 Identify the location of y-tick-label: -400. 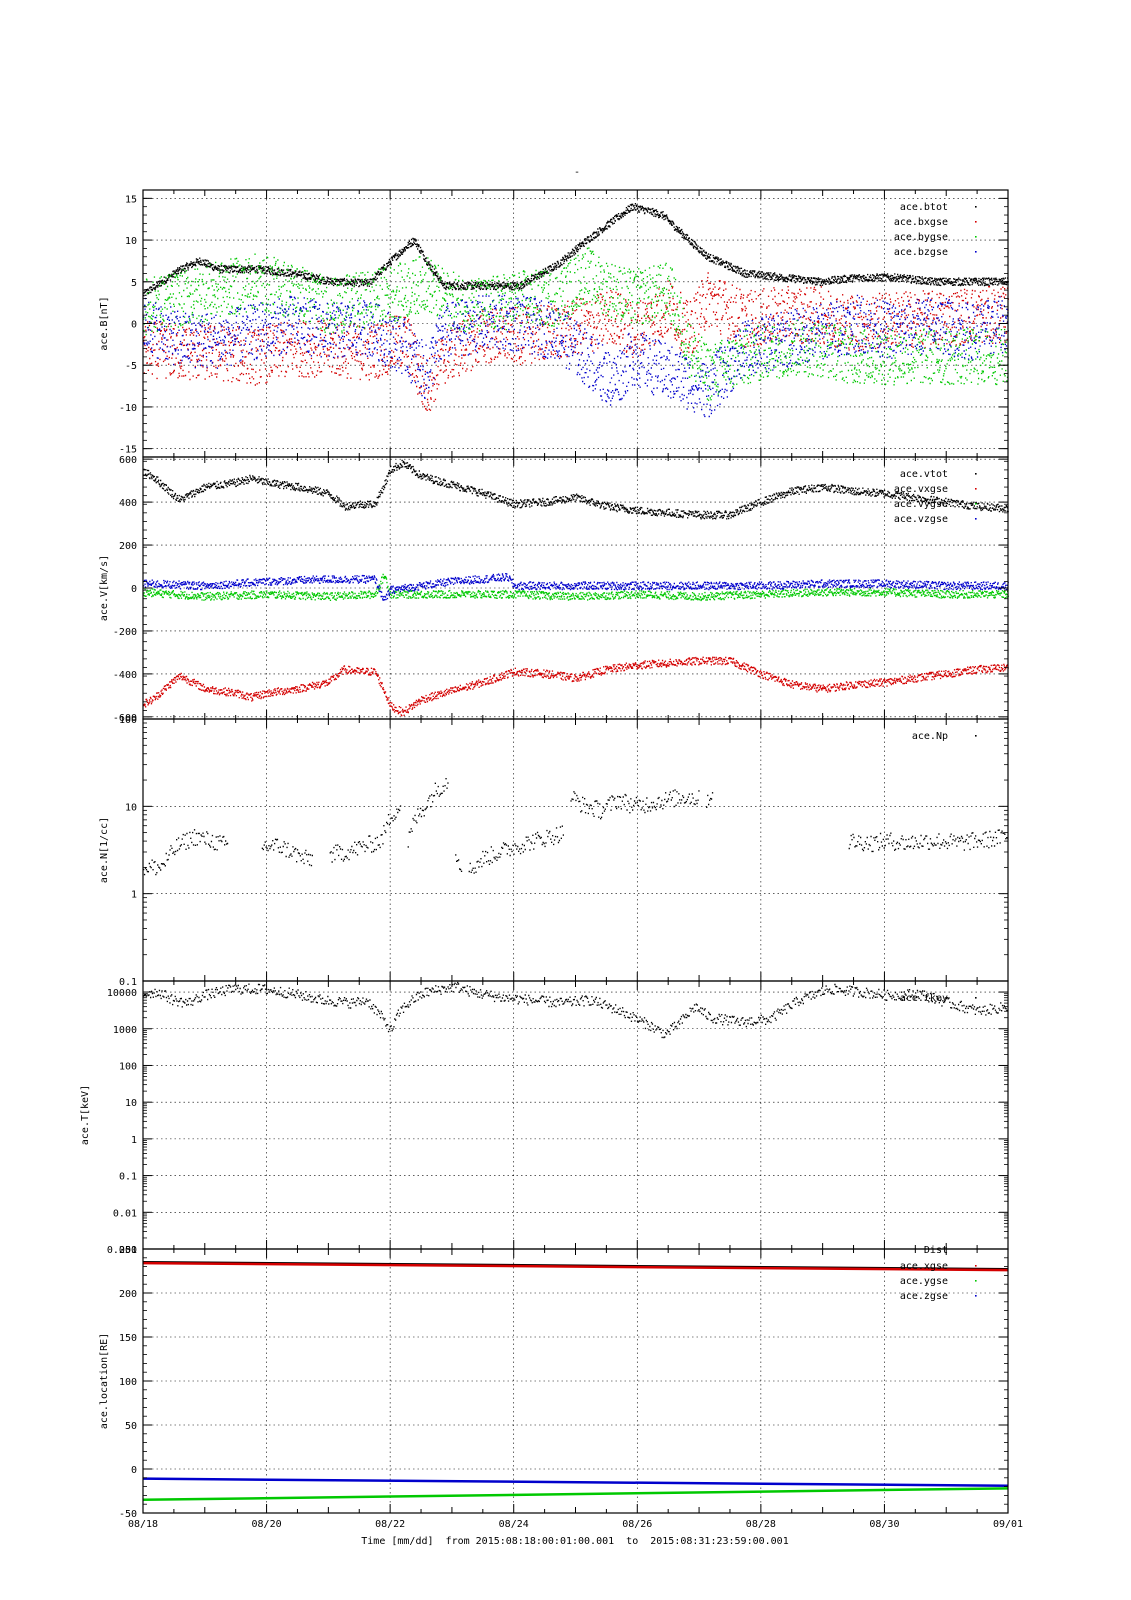
(125, 675).